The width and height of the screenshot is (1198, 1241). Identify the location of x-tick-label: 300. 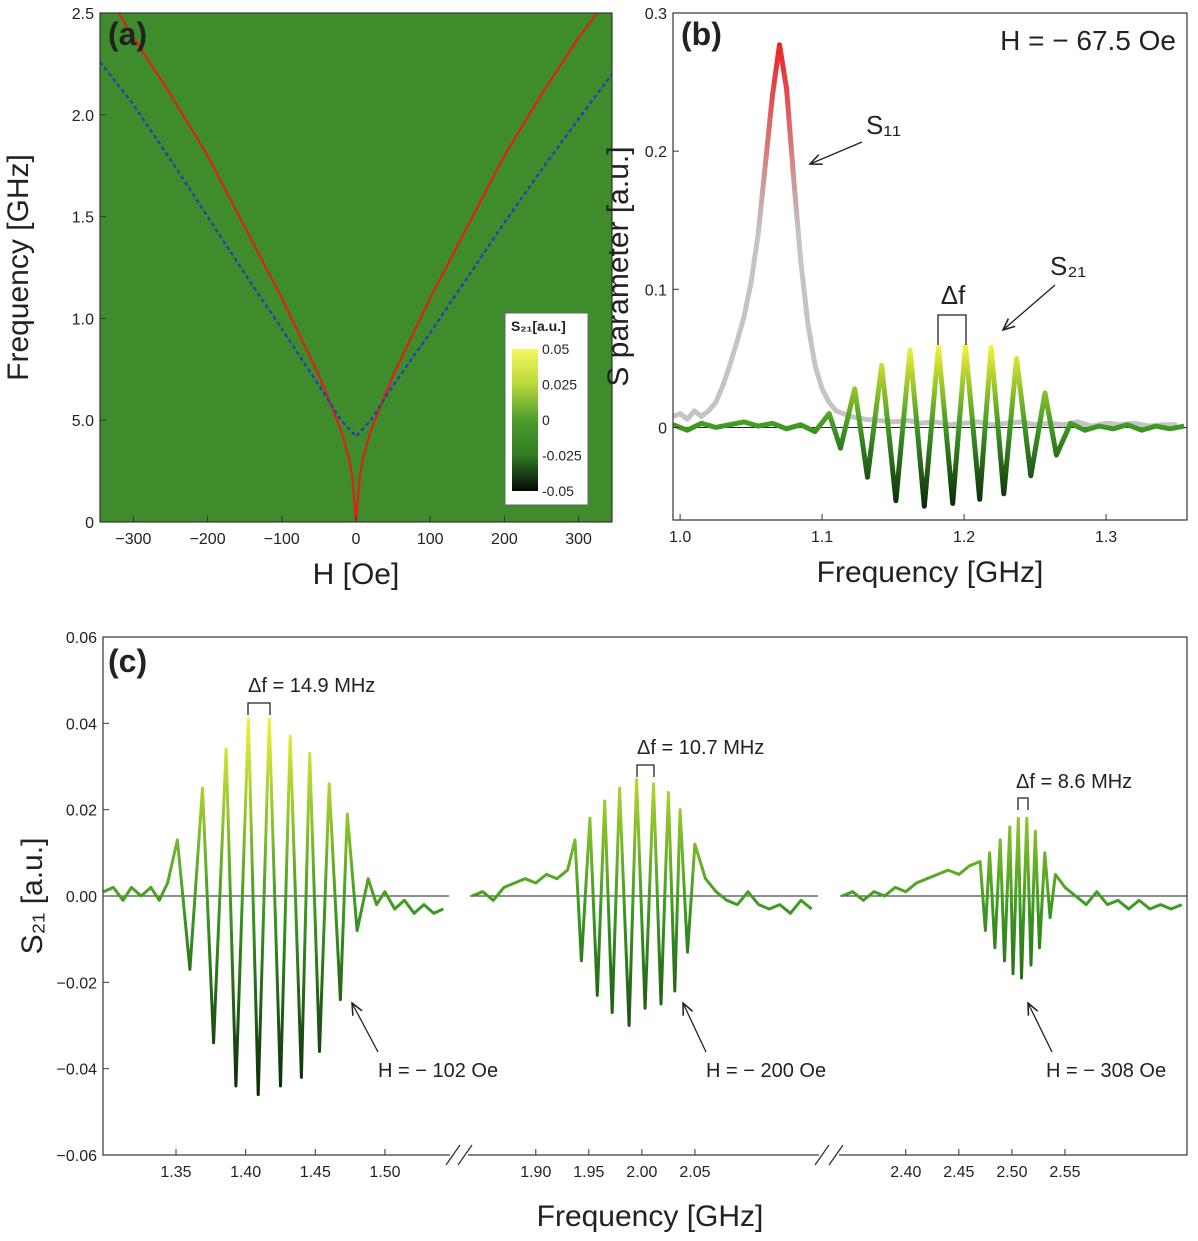
(578, 539).